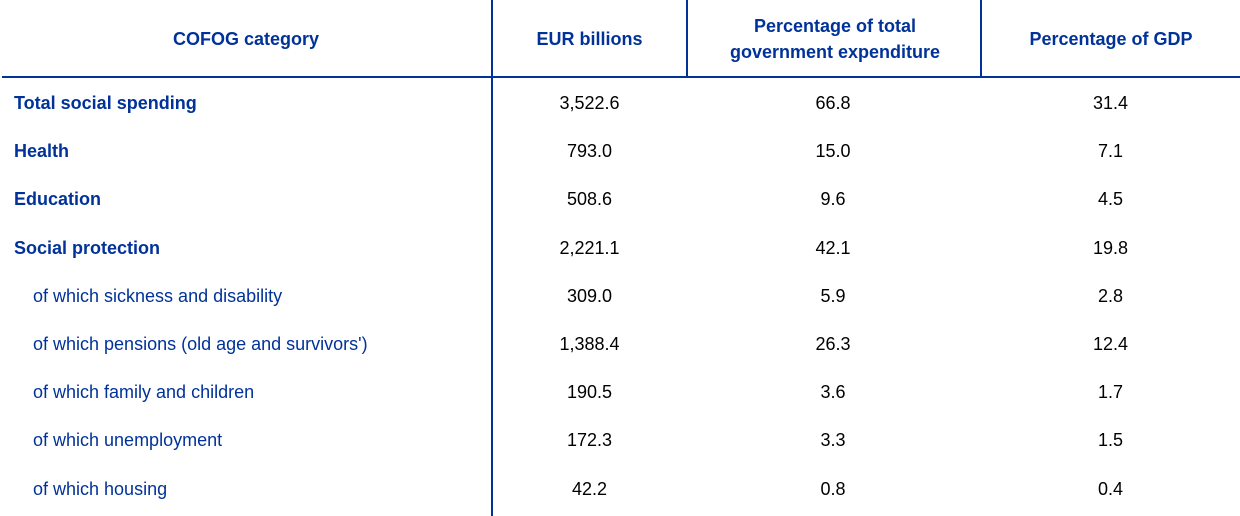 This screenshot has width=1240, height=516. Describe the element at coordinates (621, 77) in the screenshot. I see `header-rule` at that location.